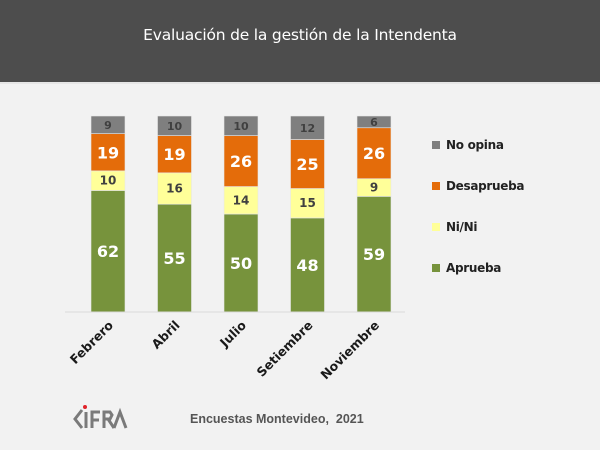 This screenshot has height=450, width=600. I want to click on data-label-no-opina-febrero: 9, so click(108, 125).